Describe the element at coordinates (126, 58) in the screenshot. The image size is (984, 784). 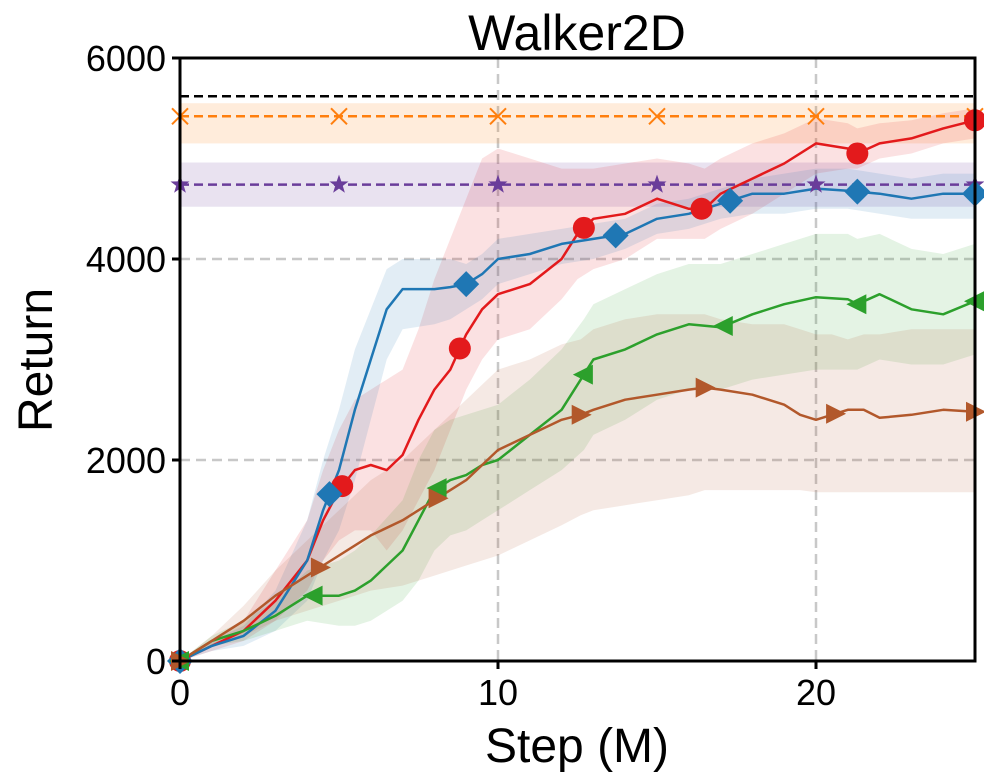
I see `y-tick-label: 6000` at that location.